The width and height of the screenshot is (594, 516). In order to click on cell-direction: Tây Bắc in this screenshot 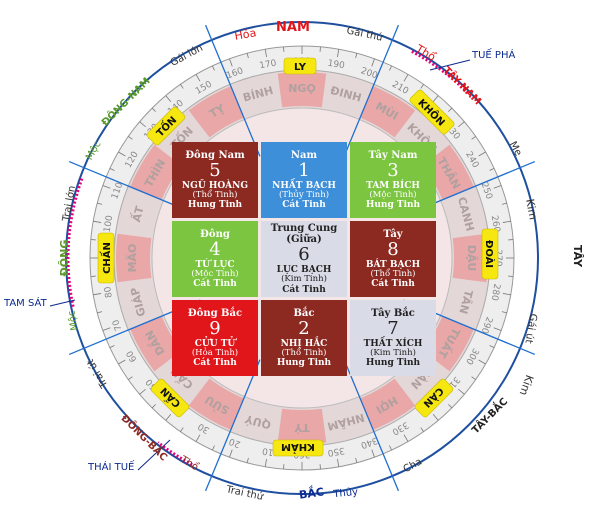, I will do `click(393, 313)`.